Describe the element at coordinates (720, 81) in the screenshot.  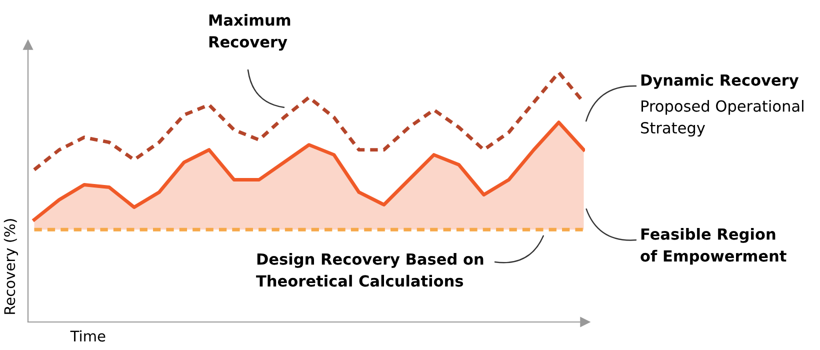
I see `text: Dynamic Recovery` at that location.